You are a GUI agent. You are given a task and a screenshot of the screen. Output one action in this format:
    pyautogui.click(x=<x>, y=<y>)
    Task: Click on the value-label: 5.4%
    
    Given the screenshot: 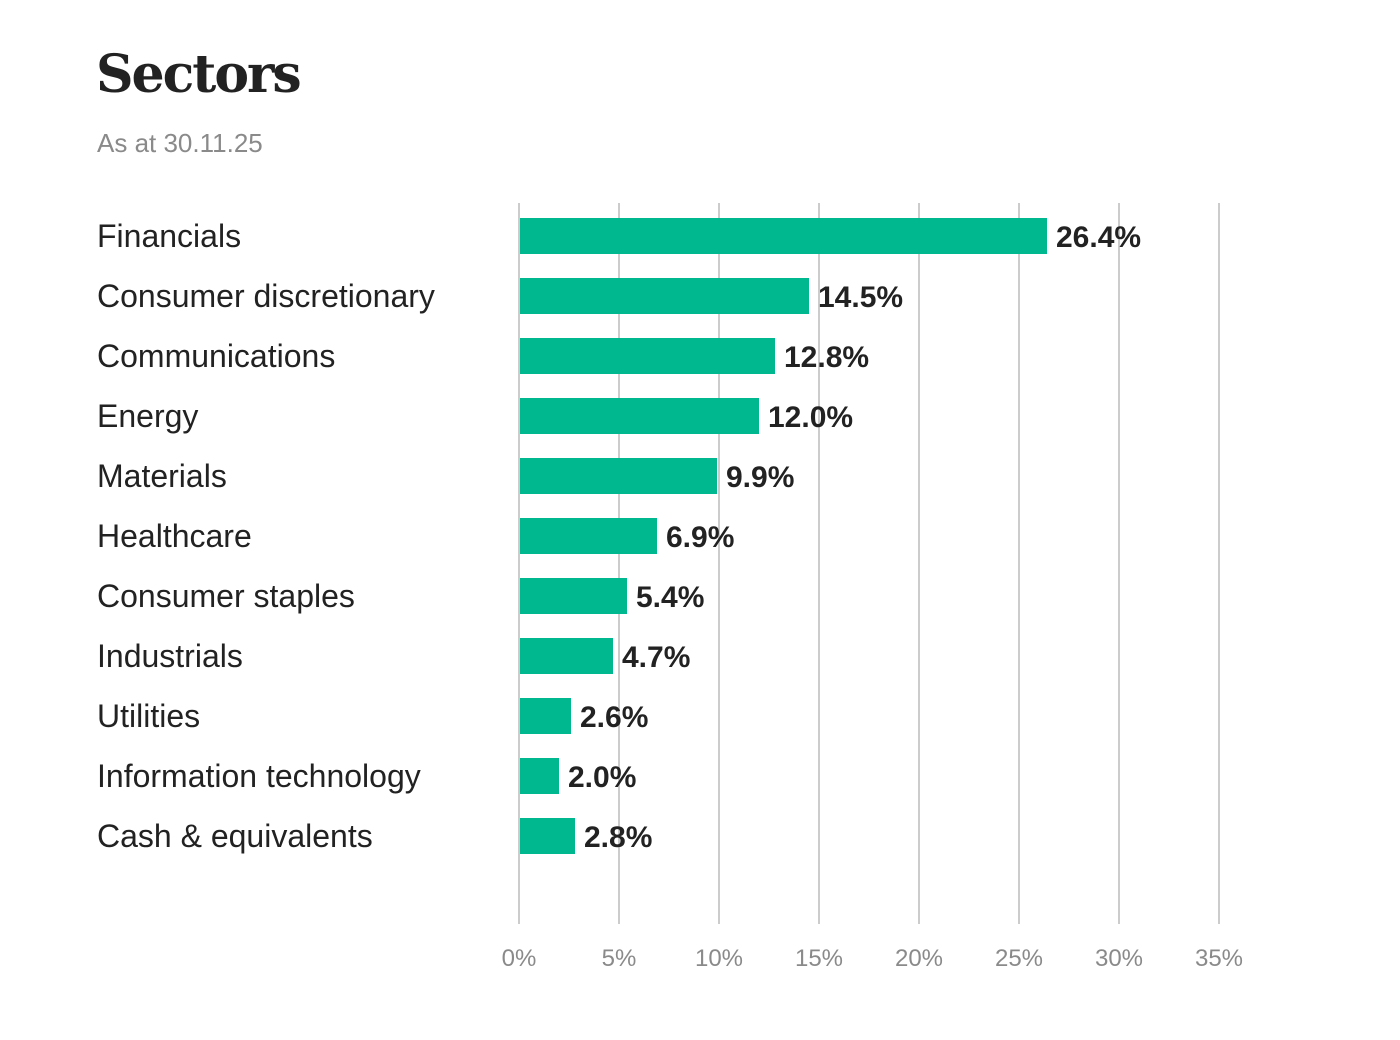 What is the action you would take?
    pyautogui.click(x=670, y=597)
    